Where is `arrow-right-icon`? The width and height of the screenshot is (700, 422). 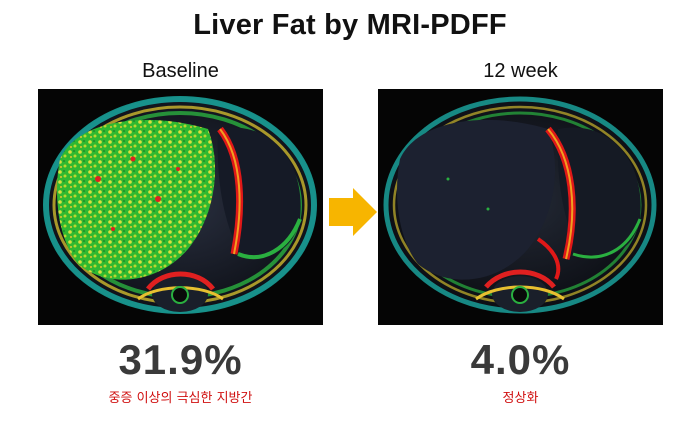 arrow-right-icon is located at coordinates (353, 212).